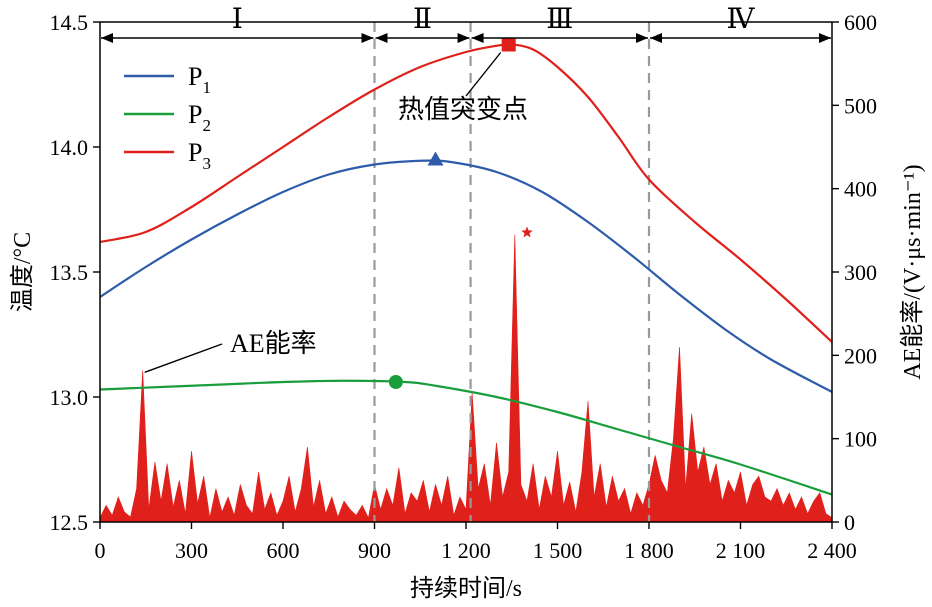 The image size is (932, 607). Describe the element at coordinates (832, 550) in the screenshot. I see `x-tick-label: 2 400` at that location.